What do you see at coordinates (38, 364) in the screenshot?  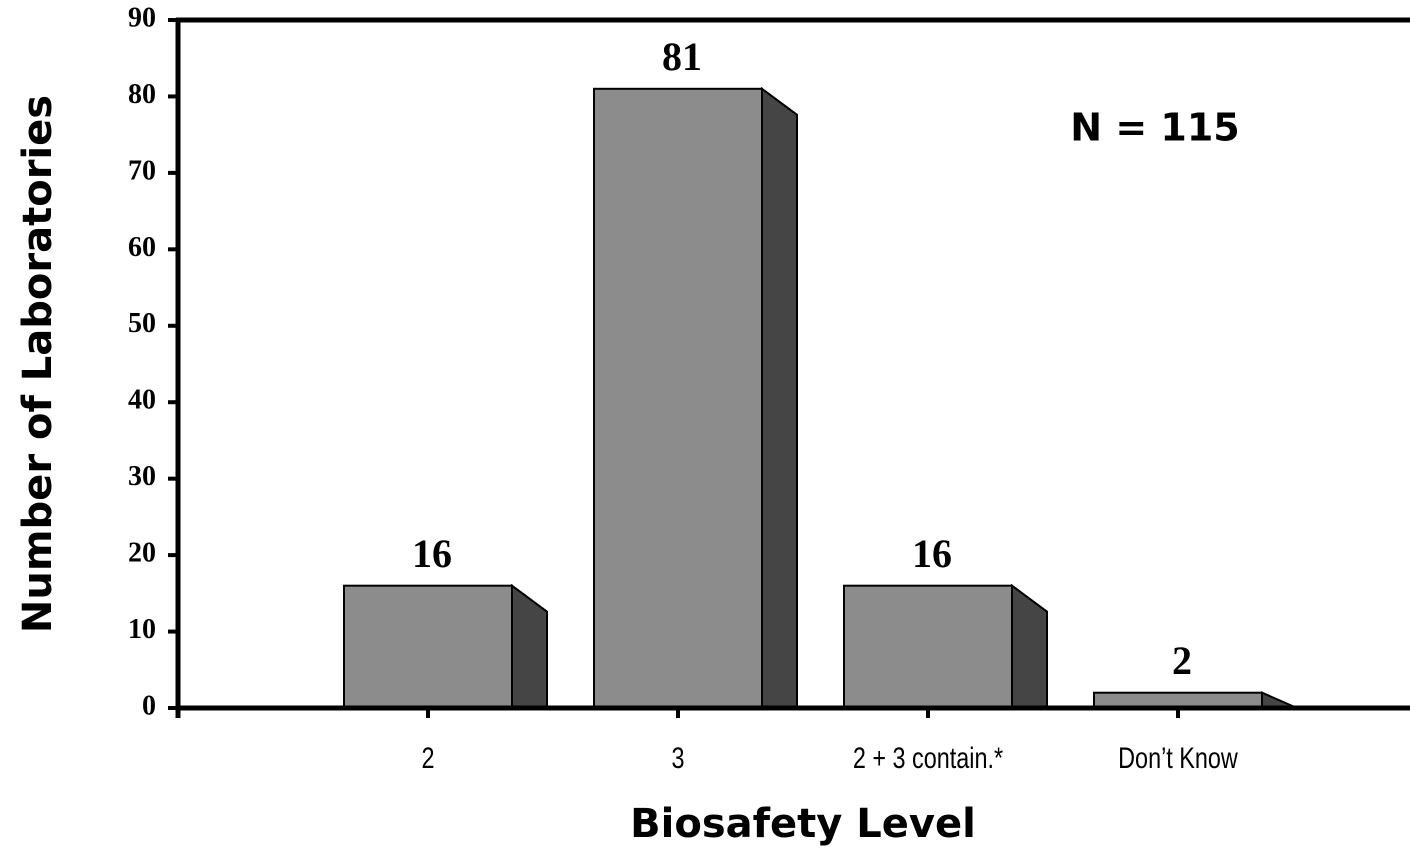 I see `y-axis-label: Number of Laboratories` at bounding box center [38, 364].